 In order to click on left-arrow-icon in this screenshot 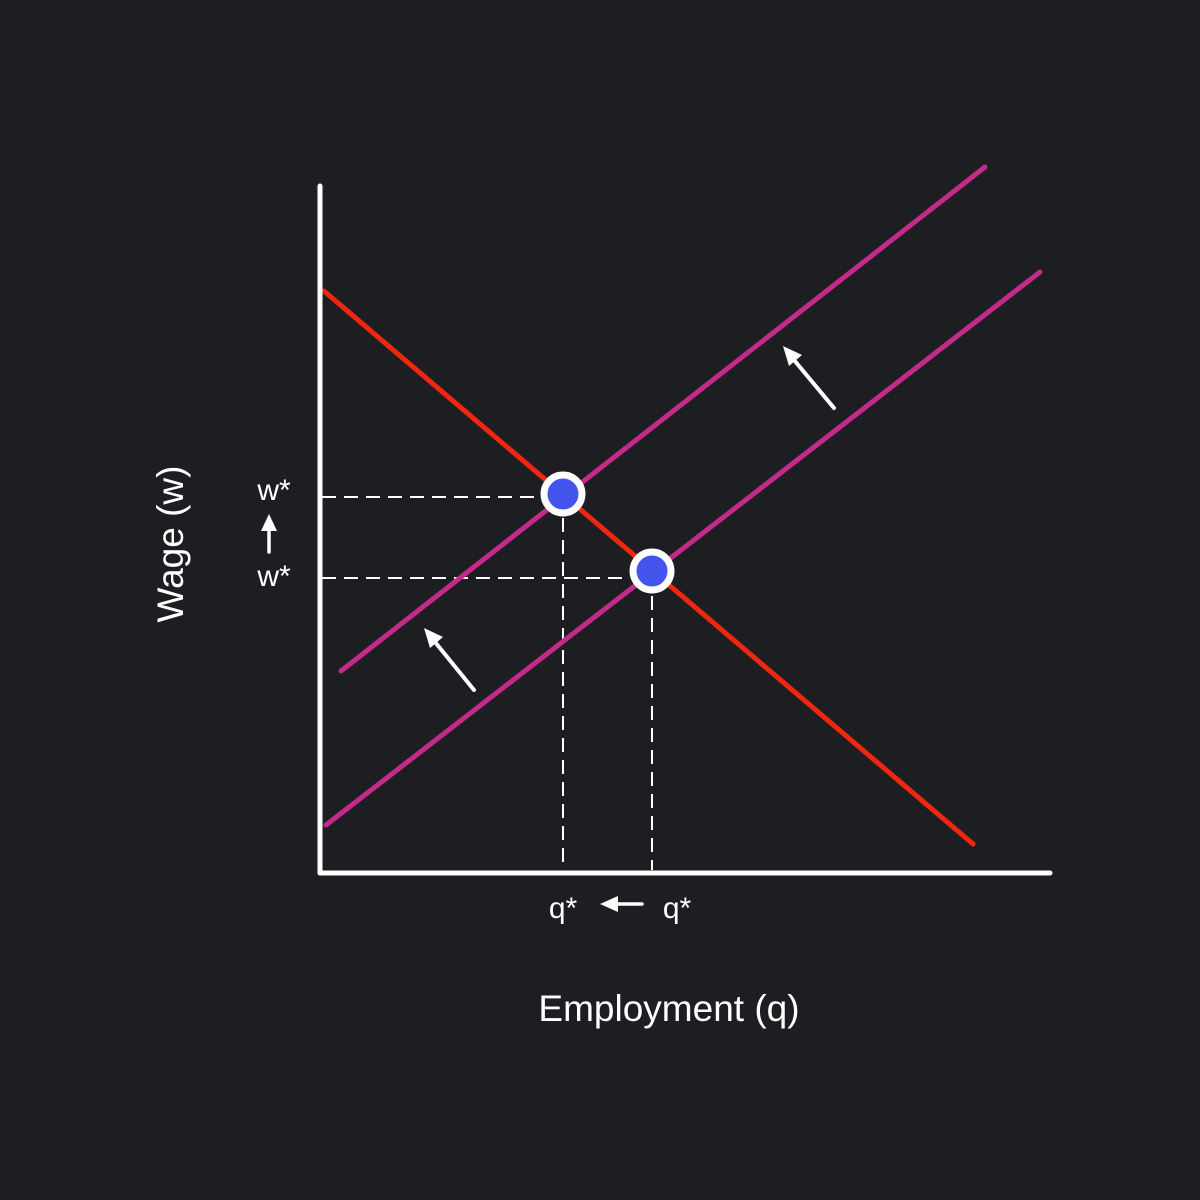, I will do `click(622, 904)`.